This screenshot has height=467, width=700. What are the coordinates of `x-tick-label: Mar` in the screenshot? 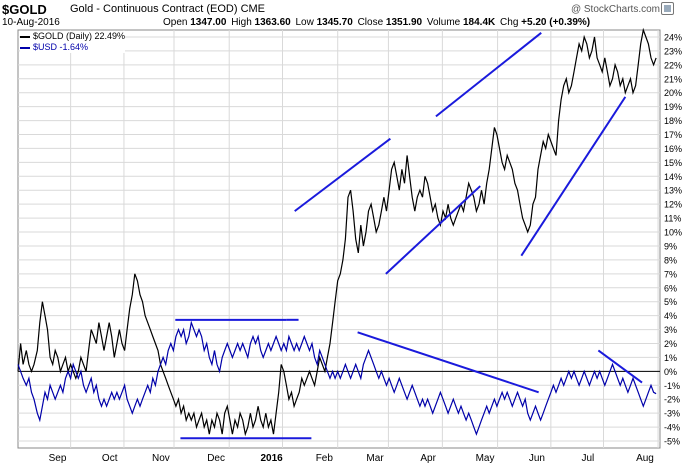 It's located at (375, 458).